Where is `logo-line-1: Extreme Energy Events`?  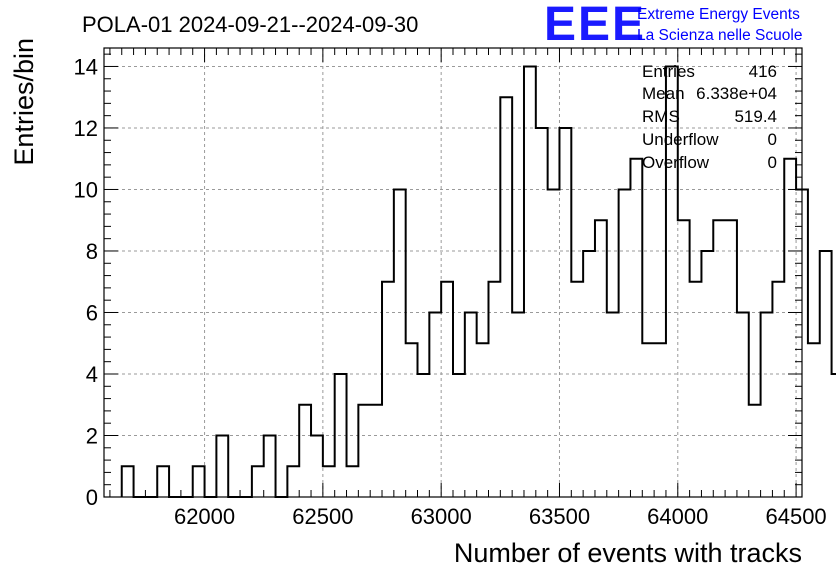
logo-line-1: Extreme Energy Events is located at coordinates (718, 14).